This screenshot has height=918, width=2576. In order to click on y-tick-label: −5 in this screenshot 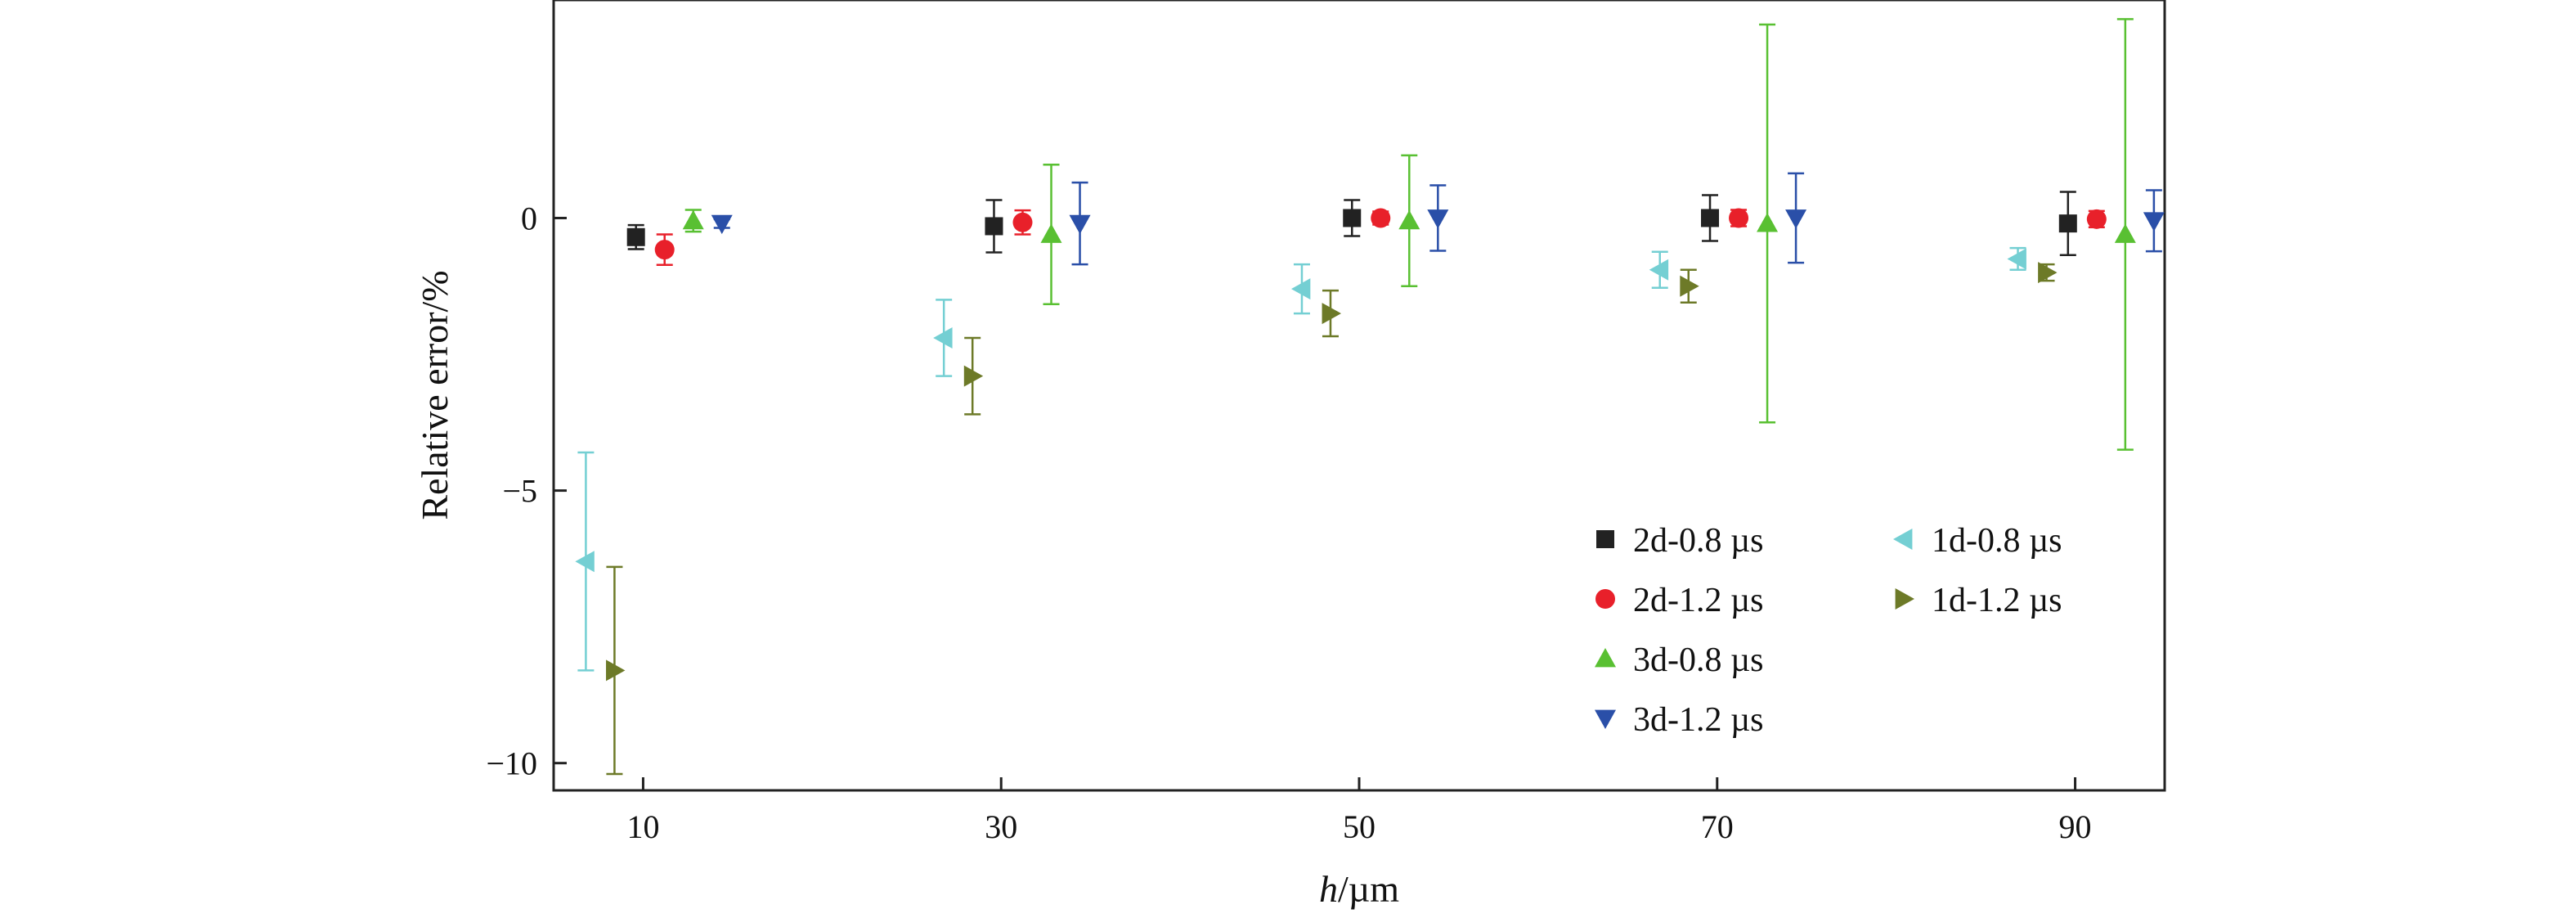, I will do `click(519, 492)`.